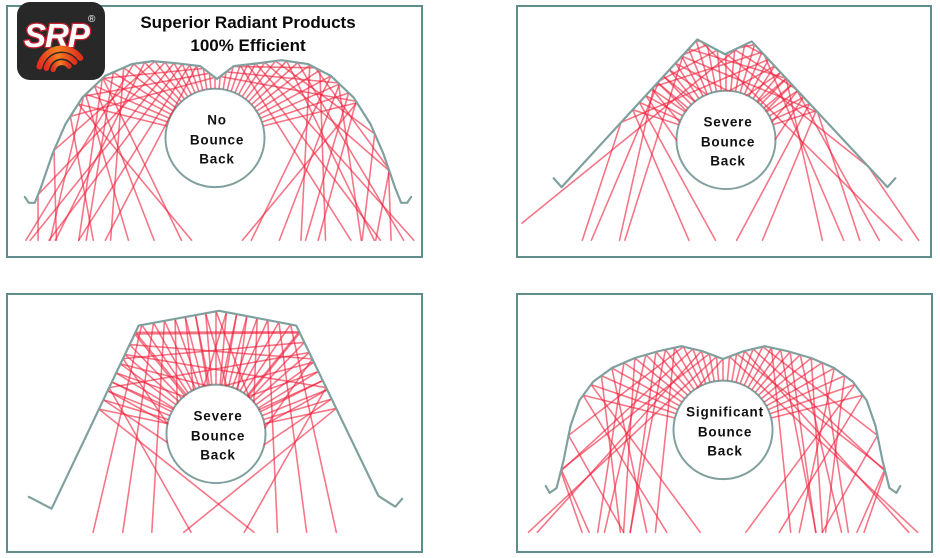 The image size is (940, 558). I want to click on ray-diagram-rounded-reflector, so click(723, 439).